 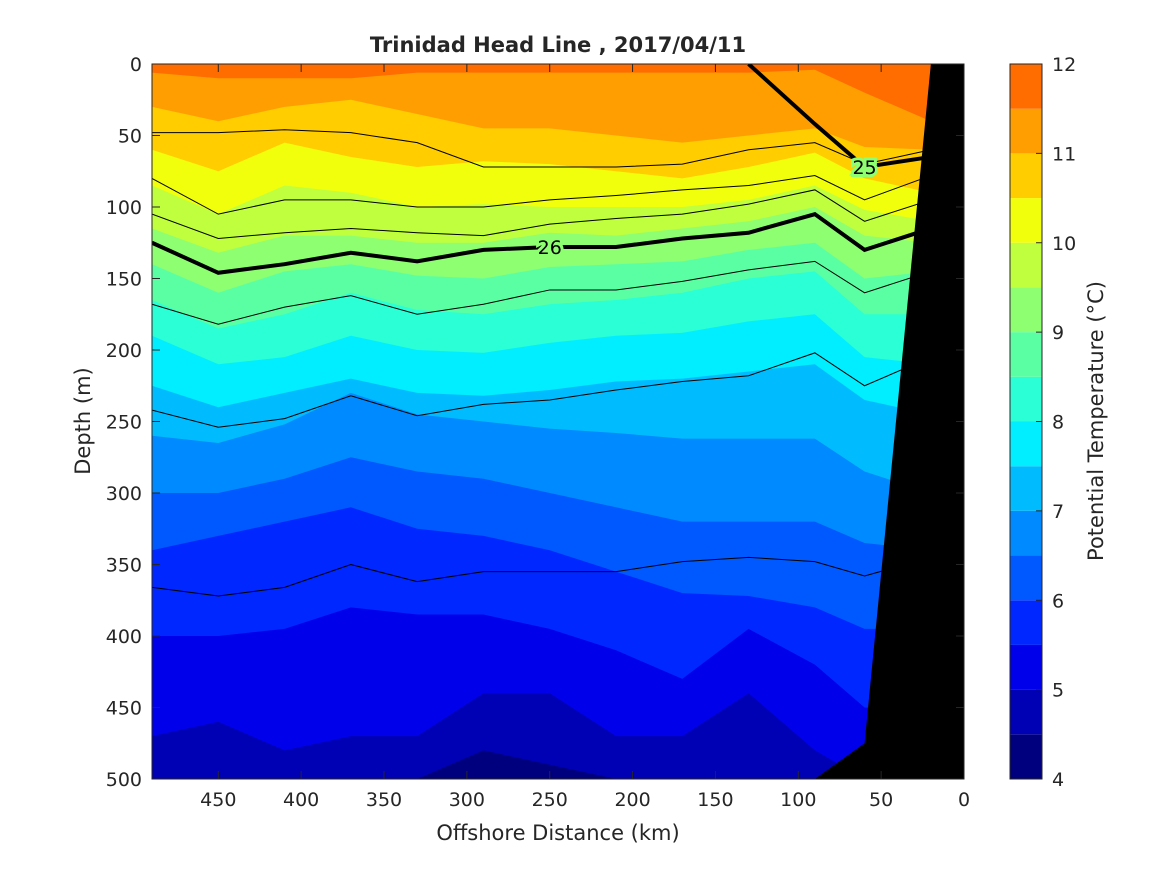 I want to click on y-tick-label: 400, so click(x=124, y=637).